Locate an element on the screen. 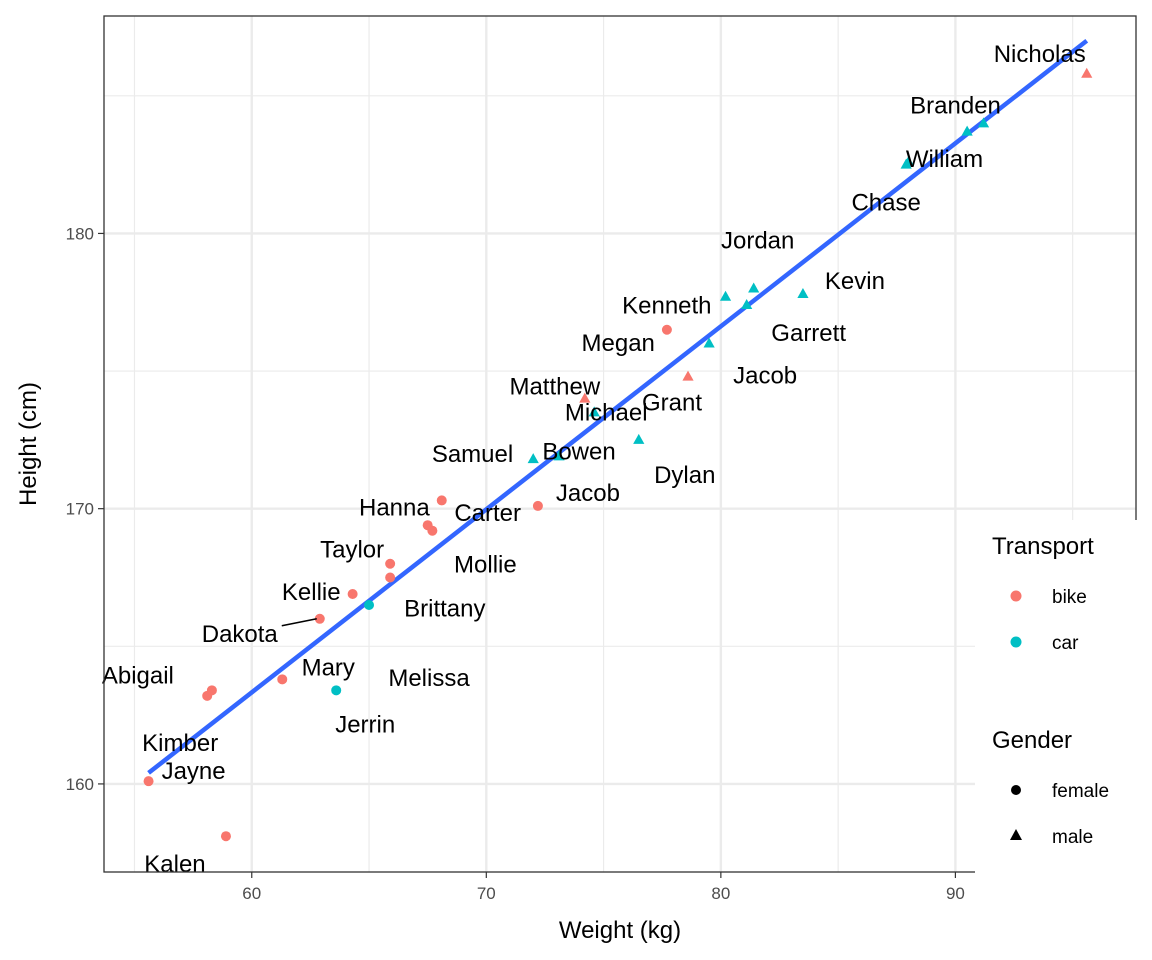  y-axis-title: Height (cm) is located at coordinates (28, 444).